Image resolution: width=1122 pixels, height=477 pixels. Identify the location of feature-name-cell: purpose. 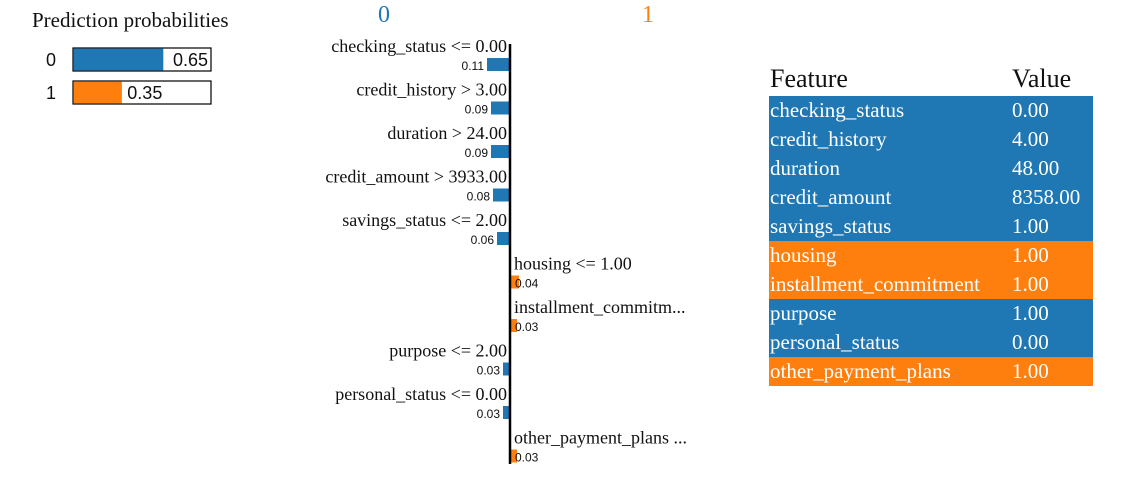
(803, 313).